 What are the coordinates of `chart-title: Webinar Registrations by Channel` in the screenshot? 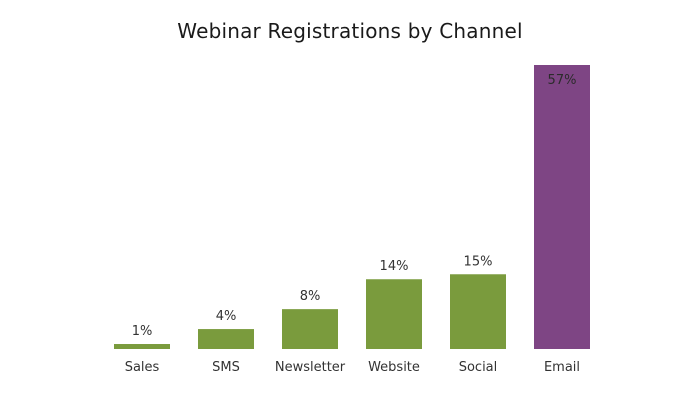 It's located at (350, 31).